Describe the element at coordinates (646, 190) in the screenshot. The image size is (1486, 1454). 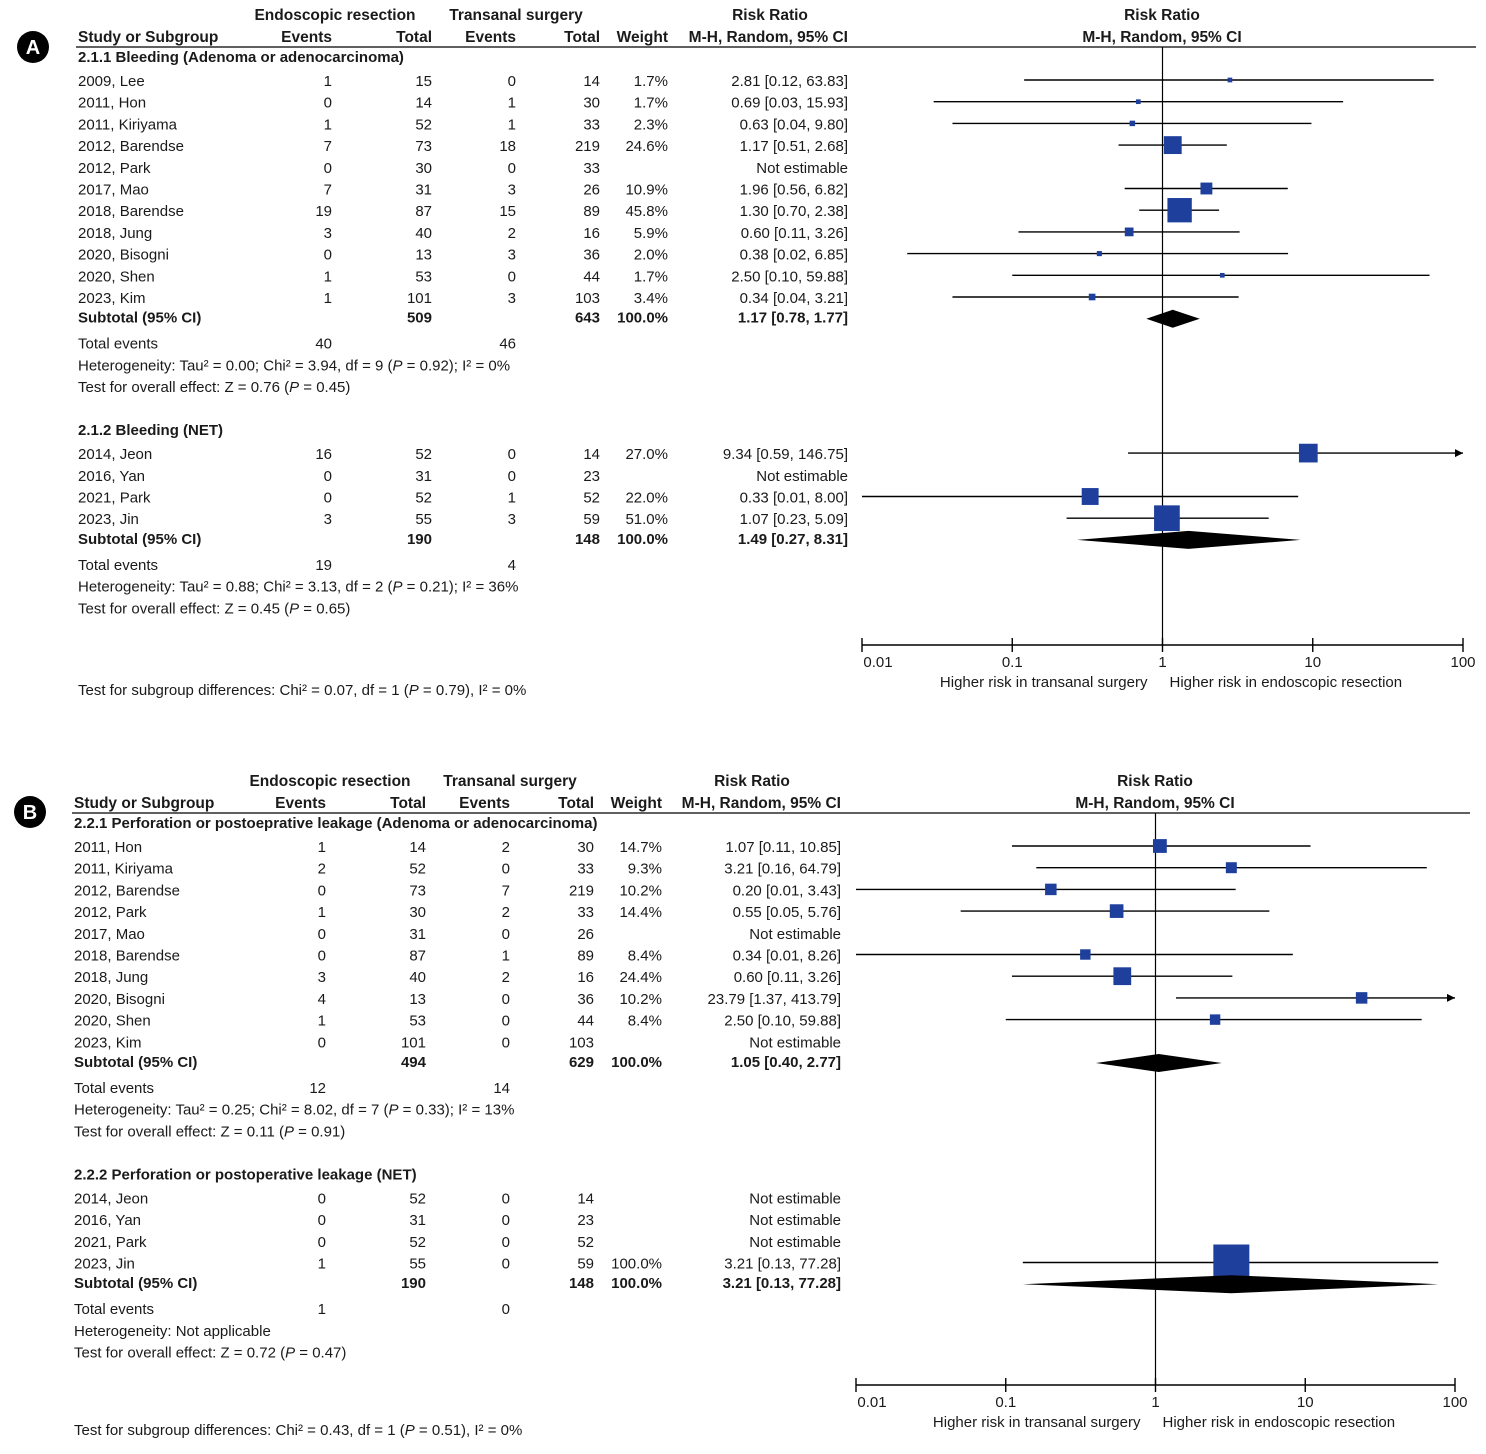
I see `study-weight: 10.9%` at that location.